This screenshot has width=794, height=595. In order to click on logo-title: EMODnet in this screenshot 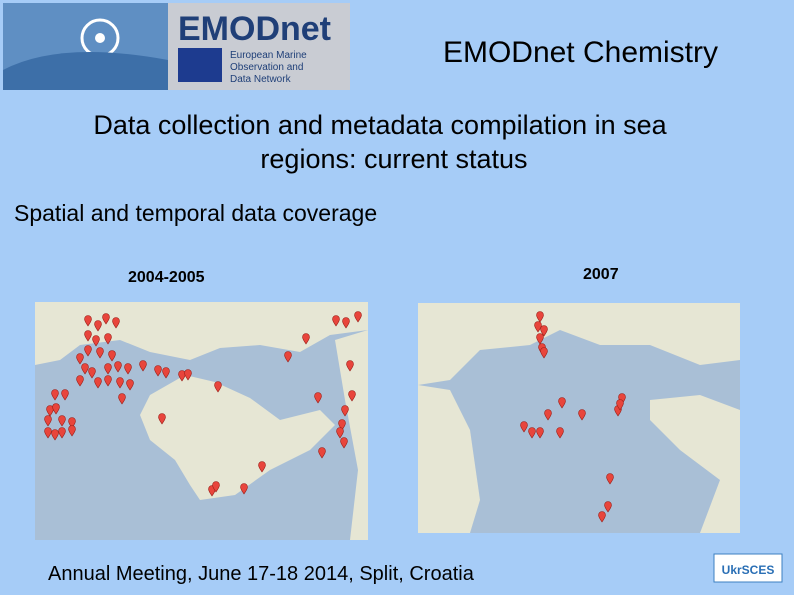, I will do `click(254, 29)`.